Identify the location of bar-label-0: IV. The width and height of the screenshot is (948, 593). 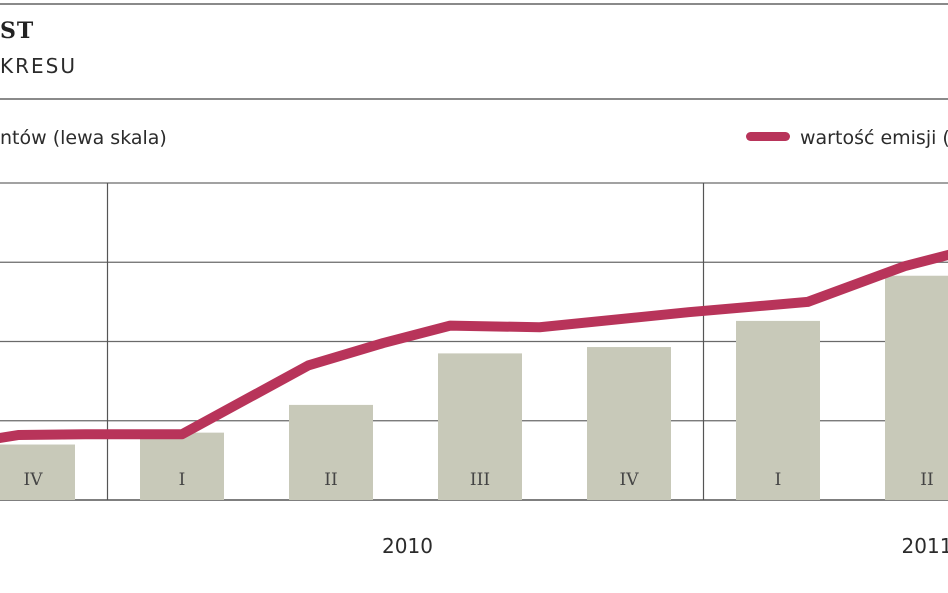
(34, 480).